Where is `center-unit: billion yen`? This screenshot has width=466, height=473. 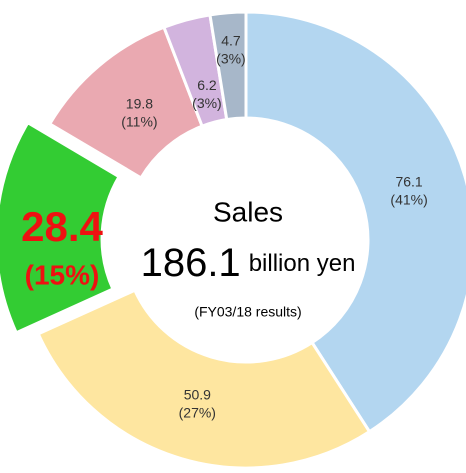
center-unit: billion yen is located at coordinates (302, 263).